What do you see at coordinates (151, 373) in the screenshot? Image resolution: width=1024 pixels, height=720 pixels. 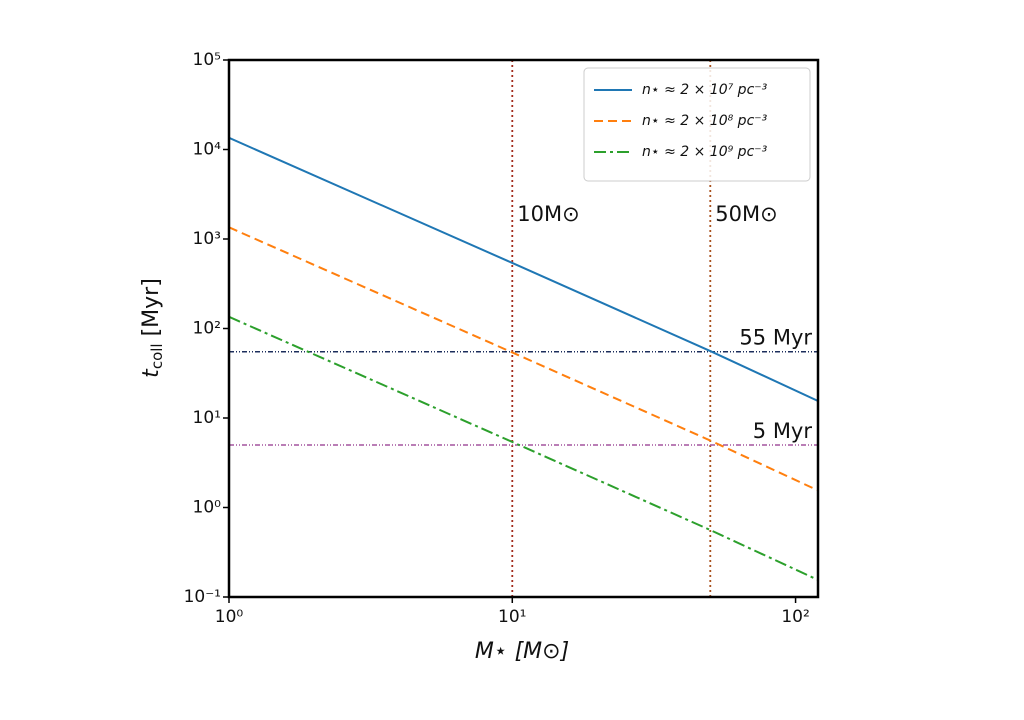 I see `y-axis-label-main: t` at bounding box center [151, 373].